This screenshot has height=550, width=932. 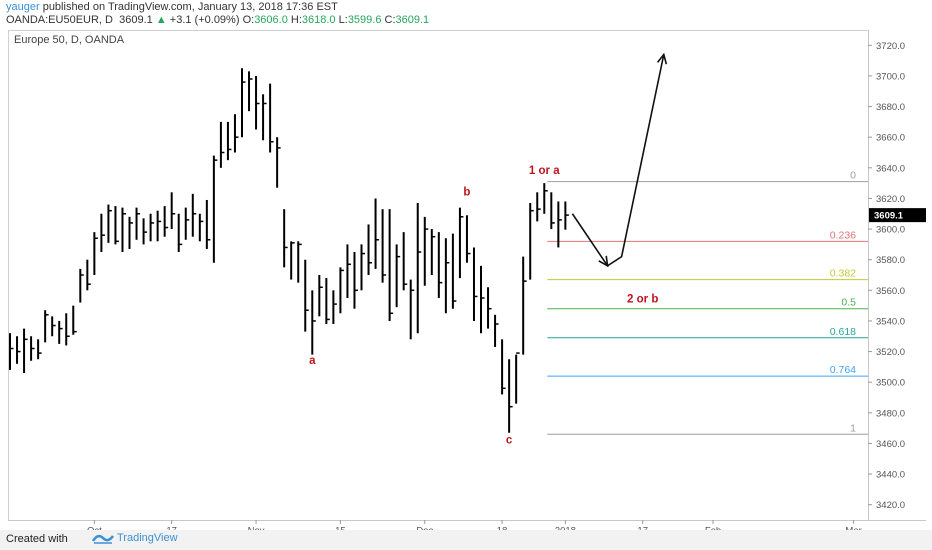 I want to click on arrow-head-up-icon, so click(x=662, y=58).